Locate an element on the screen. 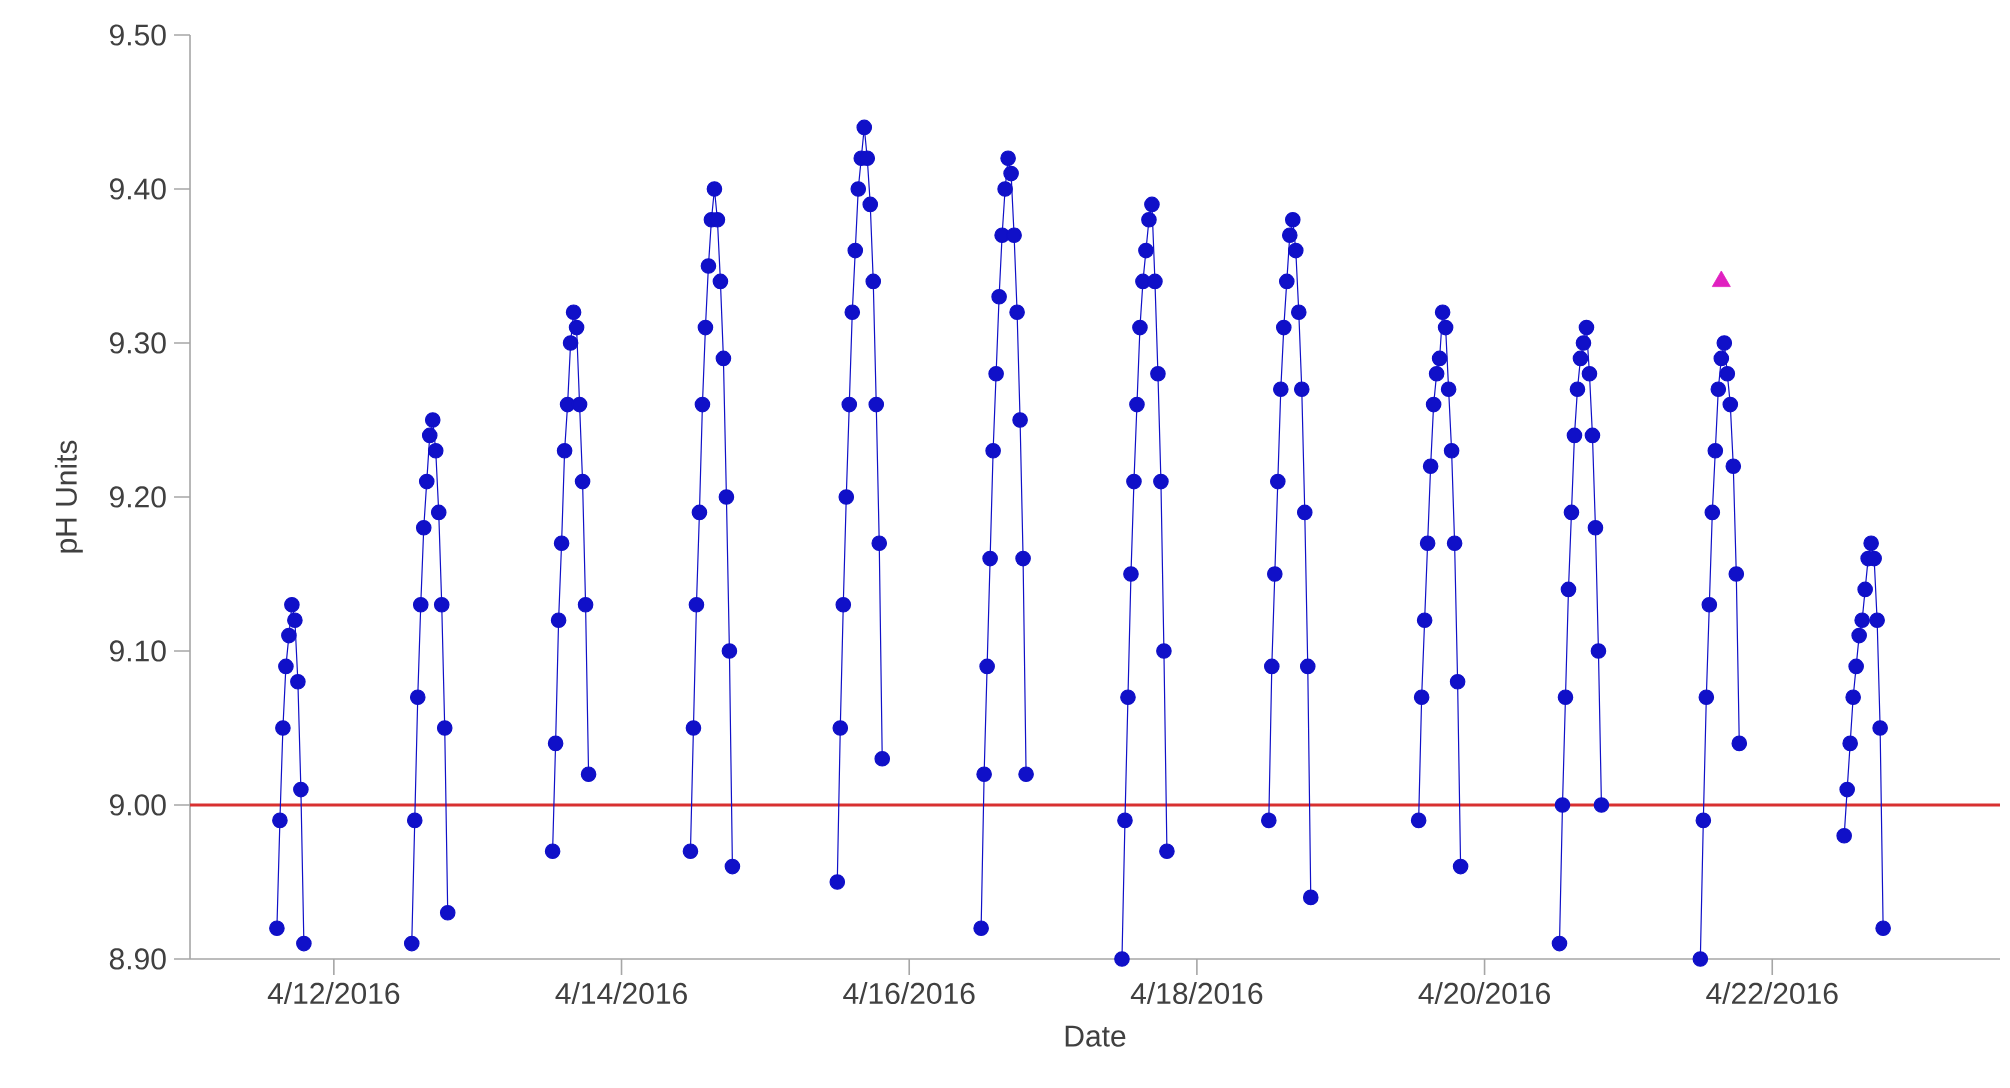  y-tick-label: 8.90 is located at coordinates (137, 959).